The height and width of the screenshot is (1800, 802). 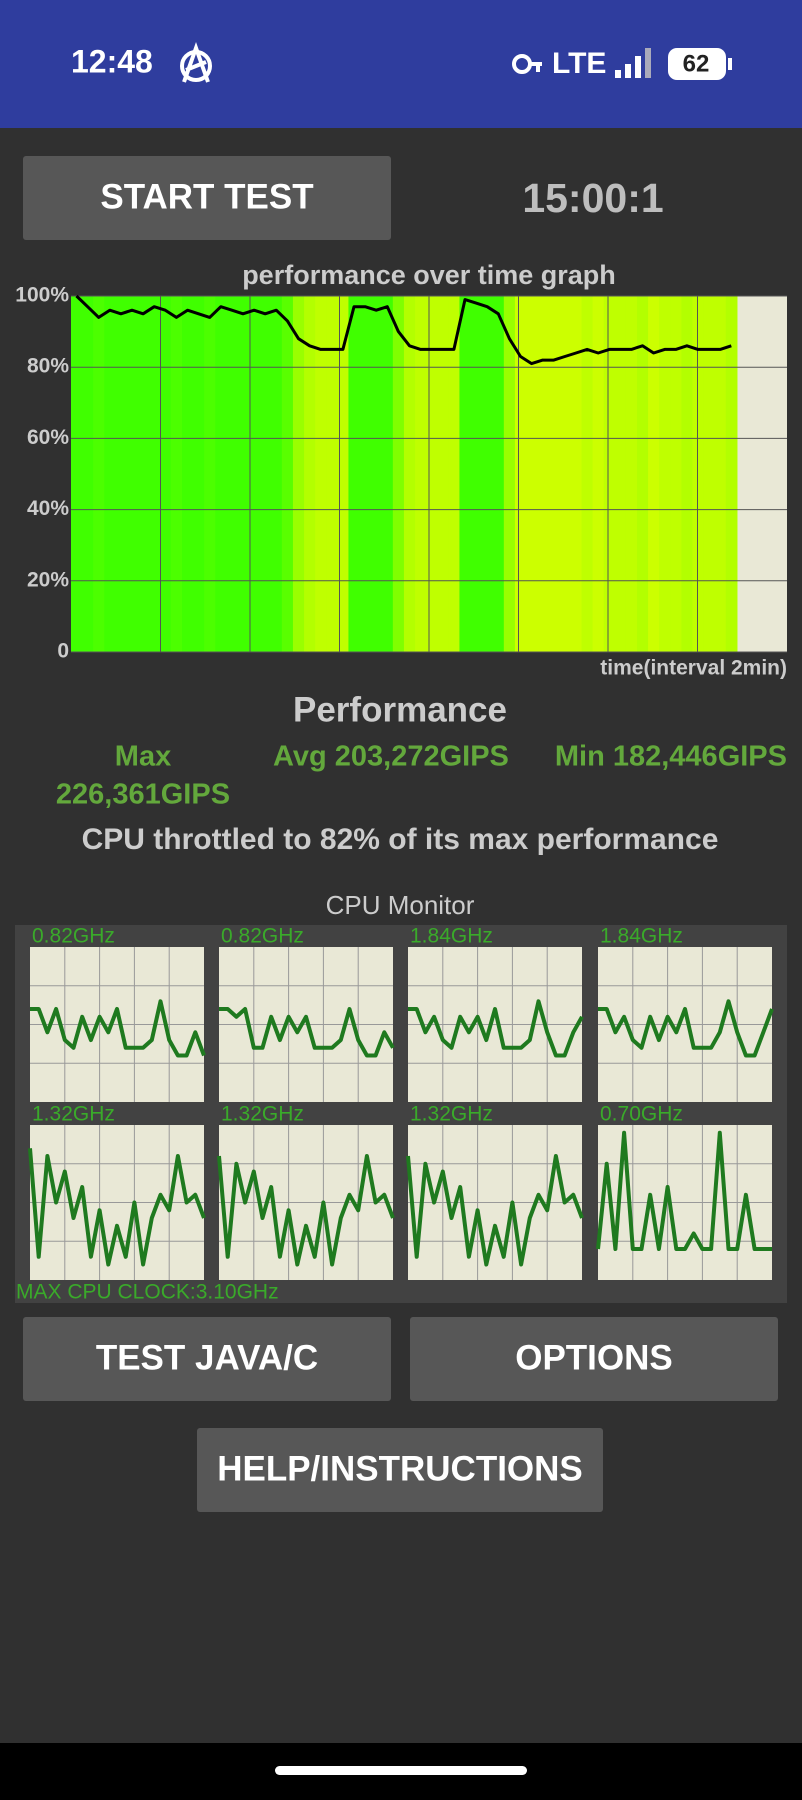 What do you see at coordinates (579, 63) in the screenshot?
I see `network-type: LTE` at bounding box center [579, 63].